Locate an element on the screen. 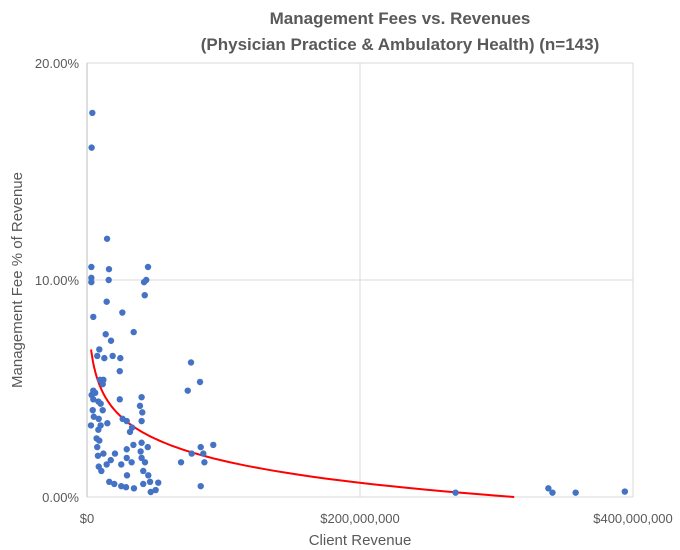 The image size is (680, 550). x-tick-label: $0 is located at coordinates (87, 518).